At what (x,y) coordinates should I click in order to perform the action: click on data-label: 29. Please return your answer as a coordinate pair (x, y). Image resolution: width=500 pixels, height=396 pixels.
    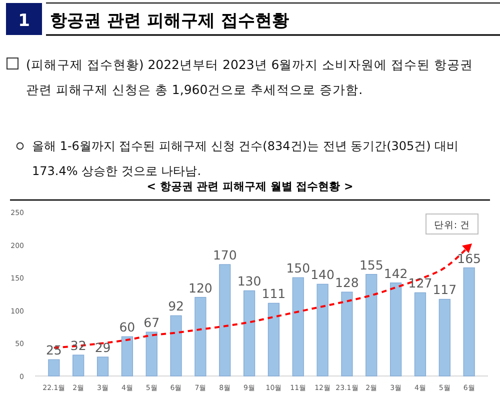
    Looking at the image, I should click on (102, 347).